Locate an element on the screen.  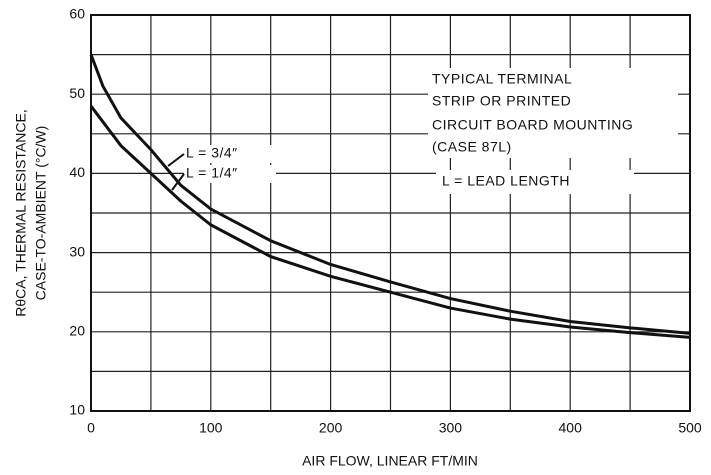
y-axis-label: RθCA, THERMAL RESISTANCE, is located at coordinates (21, 212).